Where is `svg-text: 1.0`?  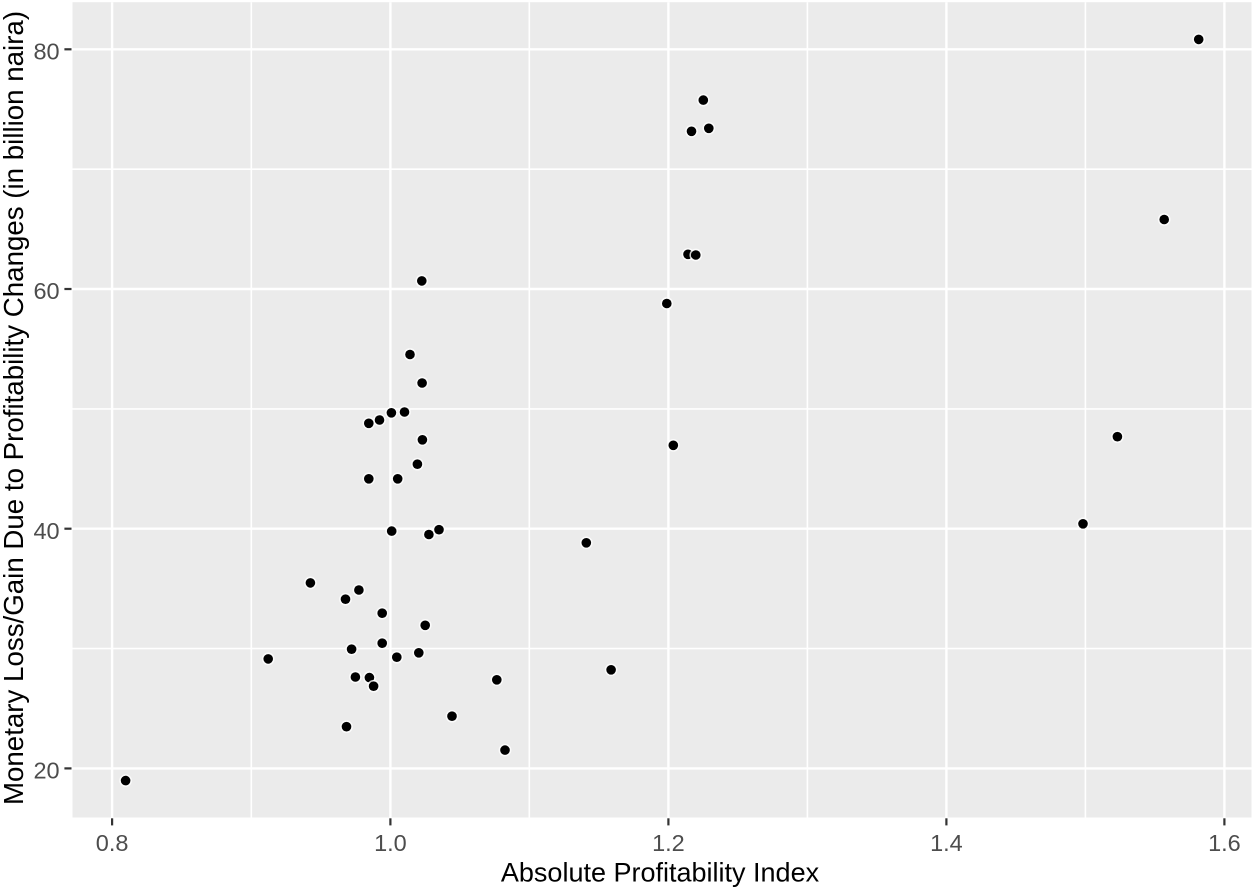
svg-text: 1.0 is located at coordinates (390, 843).